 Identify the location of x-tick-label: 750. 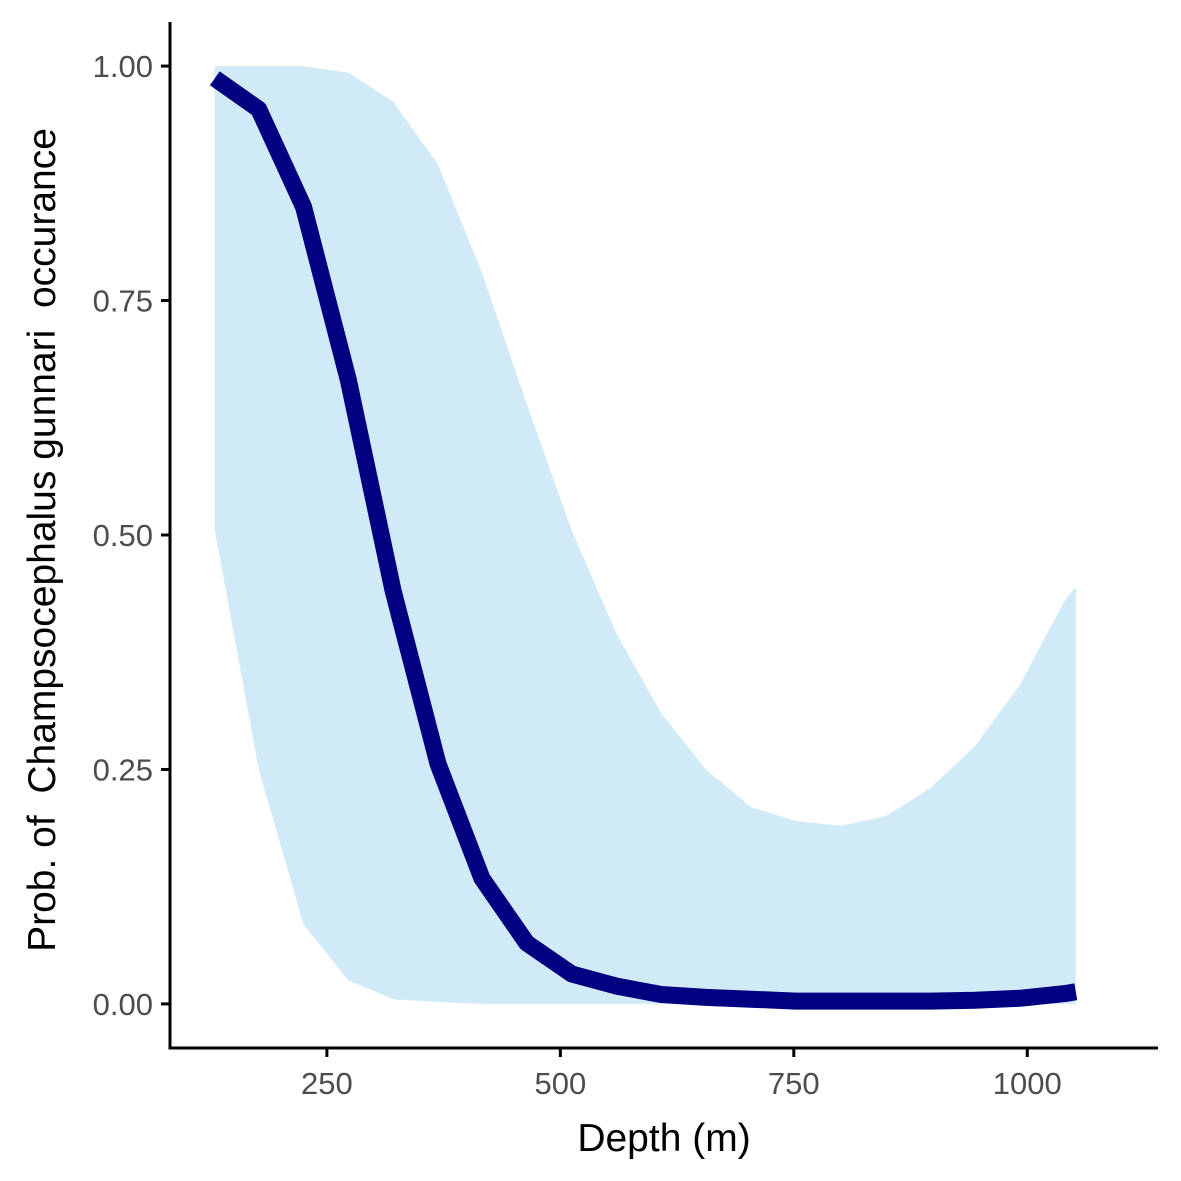
(794, 1083).